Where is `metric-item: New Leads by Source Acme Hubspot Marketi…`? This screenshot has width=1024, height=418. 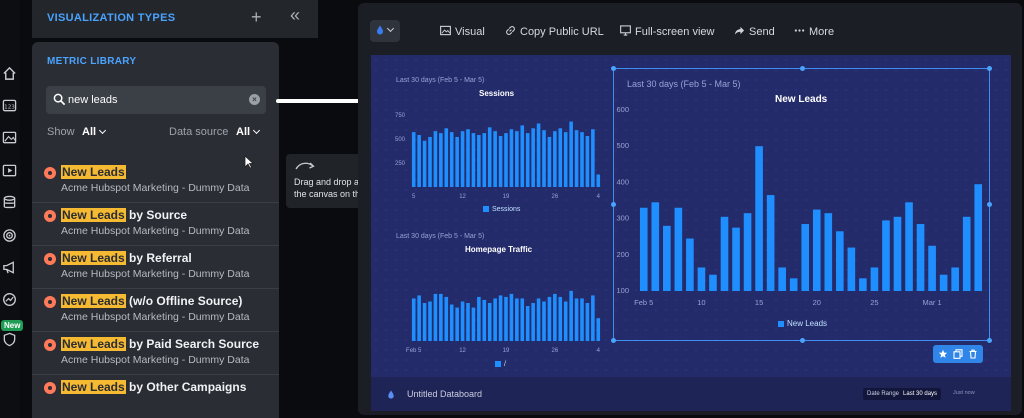
metric-item: New Leads by Source Acme Hubspot Marketi… is located at coordinates (155, 224).